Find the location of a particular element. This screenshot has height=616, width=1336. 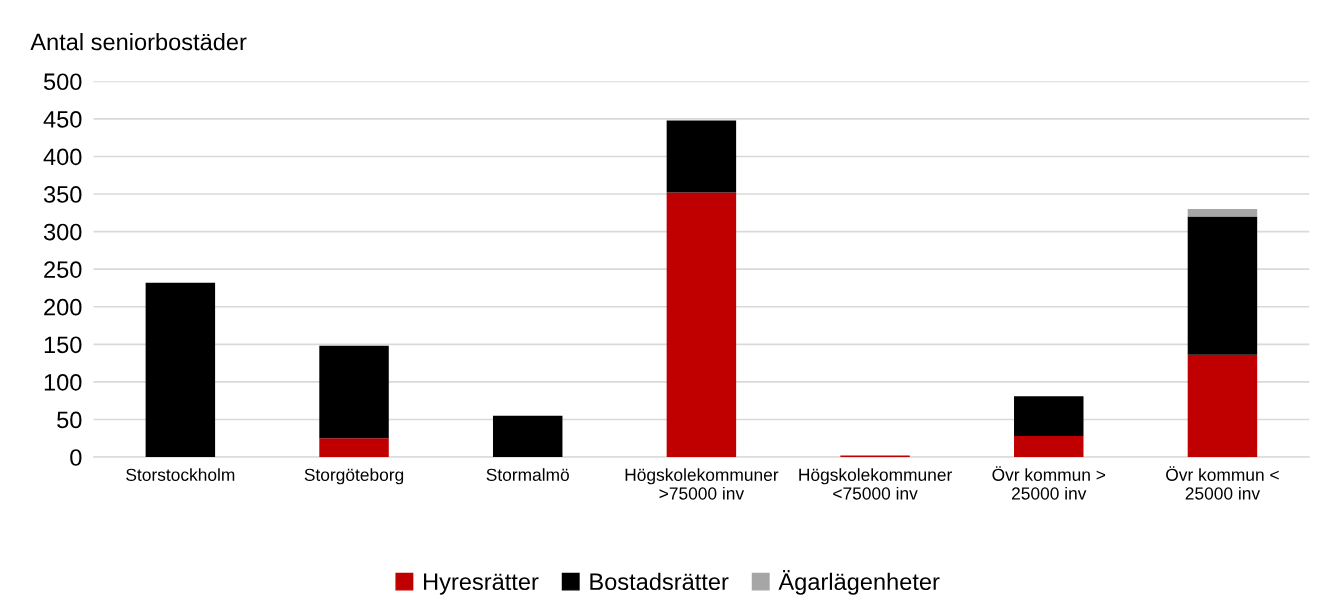

y-axis-title: Antal seniorbostäder is located at coordinates (138, 42).